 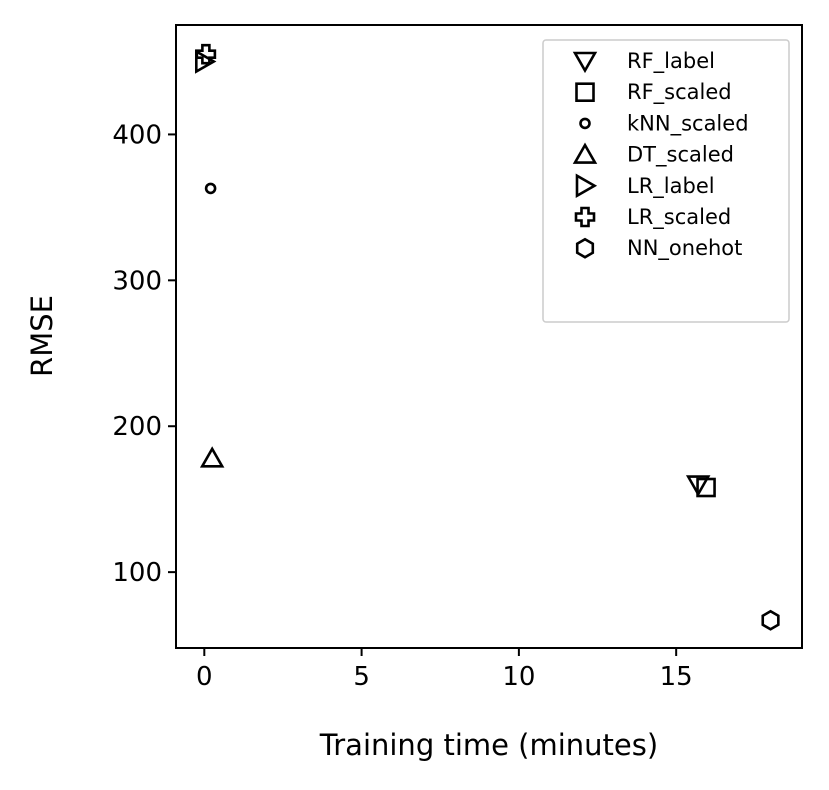 What do you see at coordinates (770, 620) in the screenshot?
I see `data-point-nn-onehot` at bounding box center [770, 620].